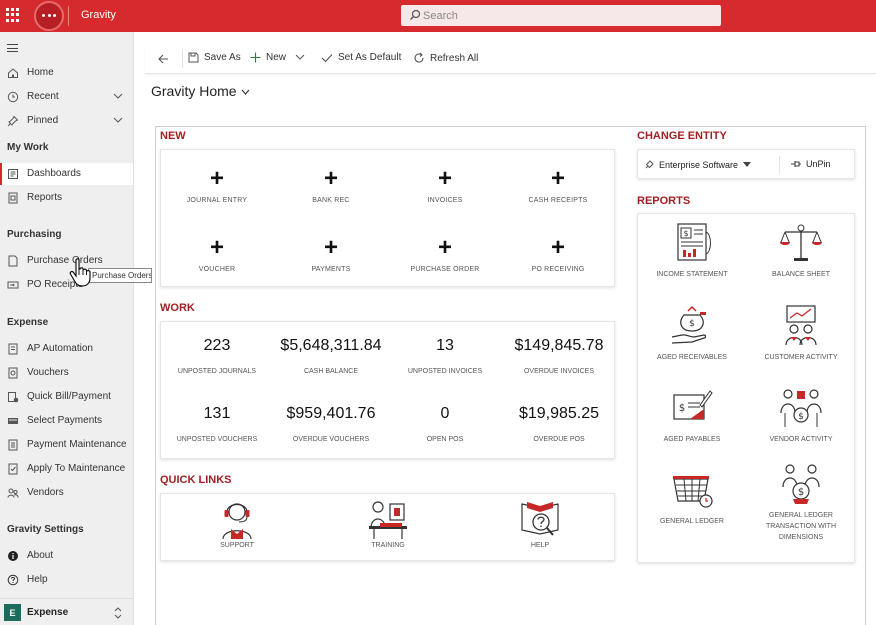 This screenshot has height=625, width=876. I want to click on new-po-receiving-tile: + PO RECEIVING, so click(558, 254).